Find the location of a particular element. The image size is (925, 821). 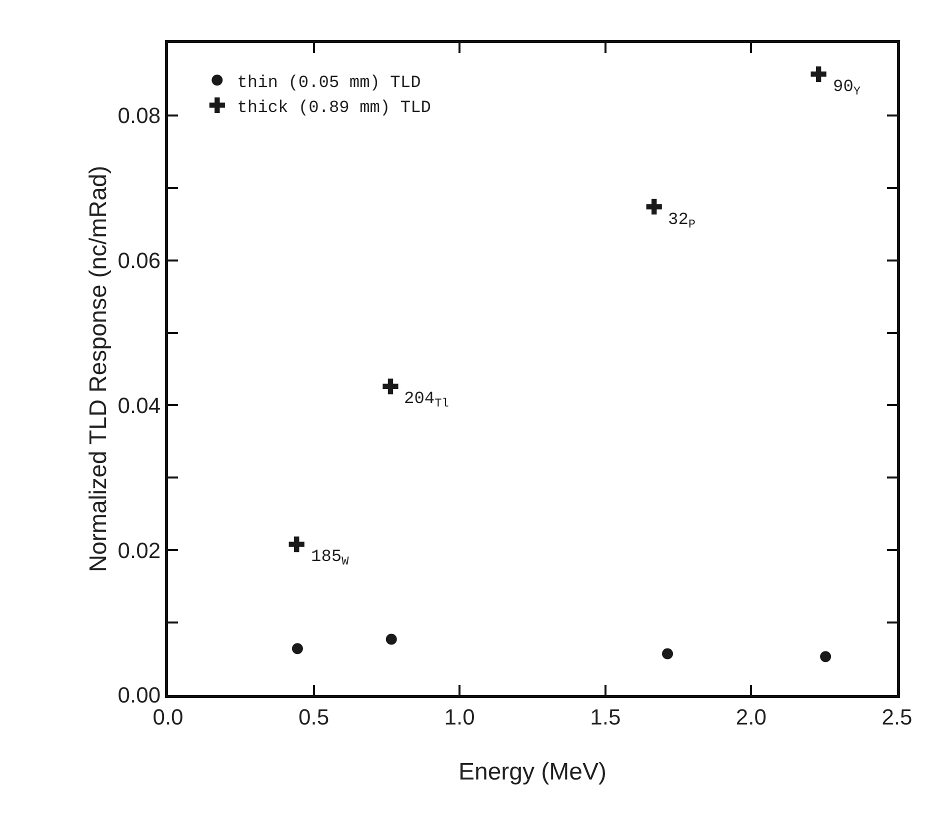

x-tick-label: 2.0 is located at coordinates (751, 717).